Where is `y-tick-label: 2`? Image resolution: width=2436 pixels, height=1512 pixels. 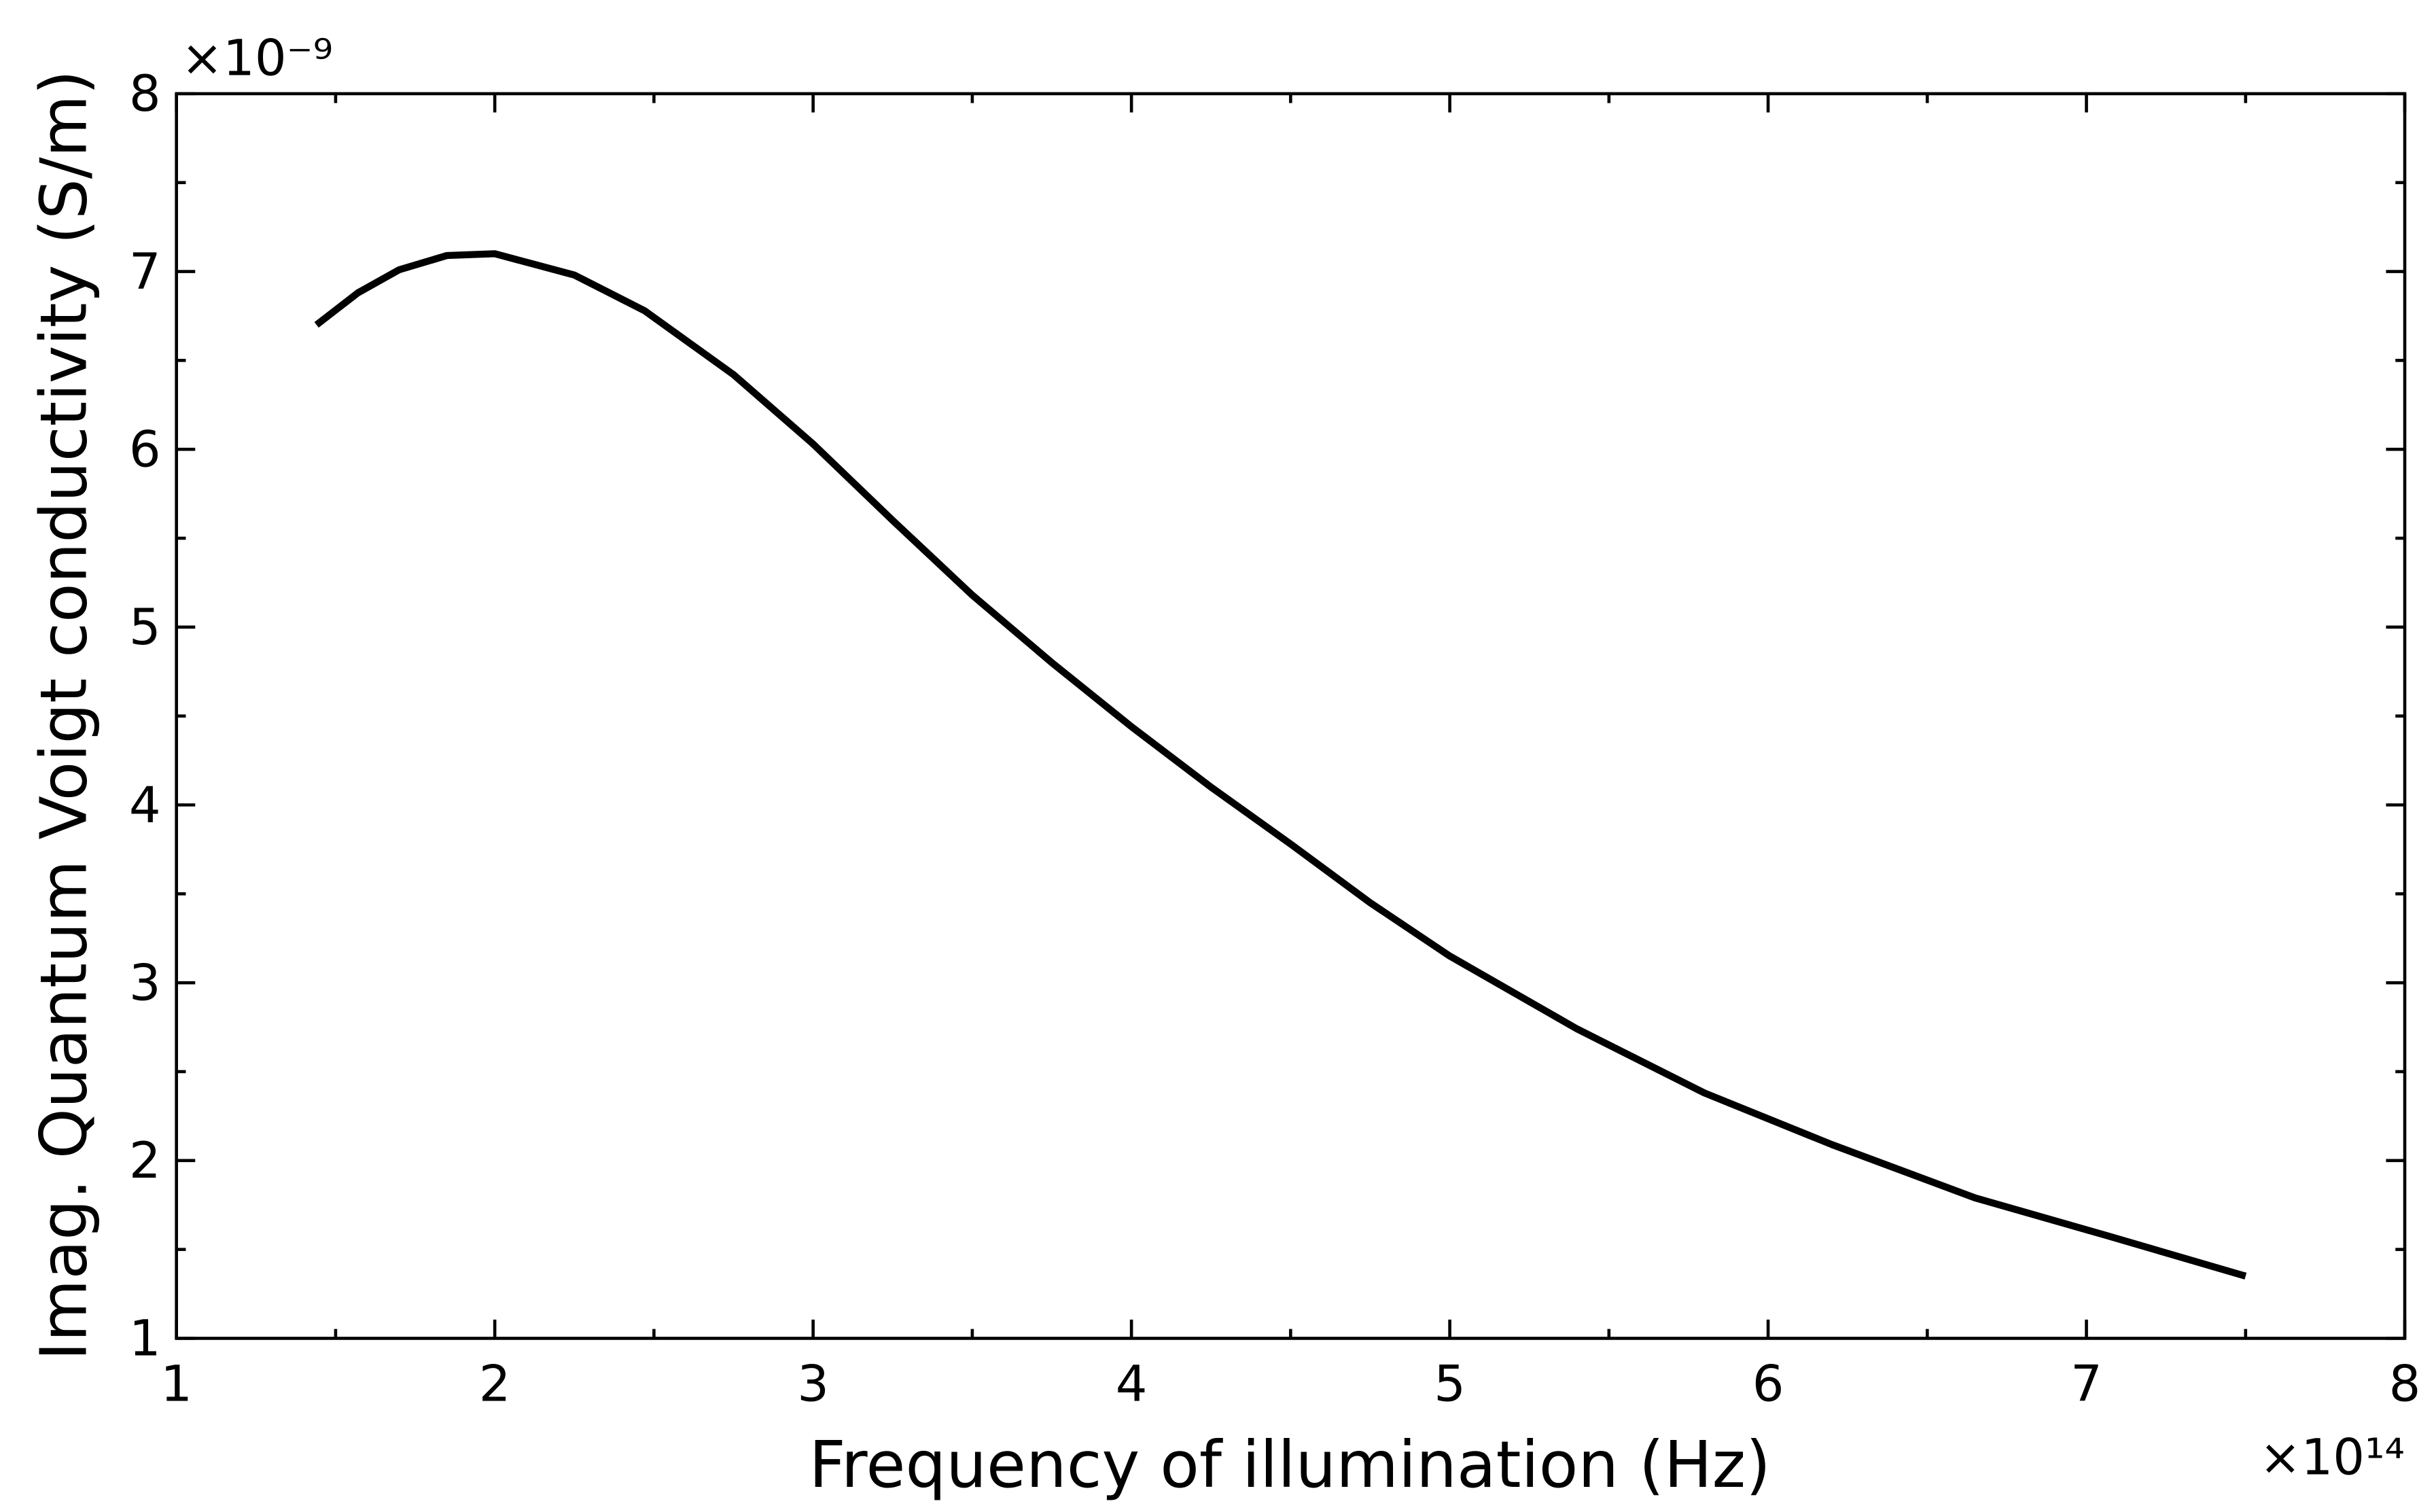 y-tick-label: 2 is located at coordinates (145, 1161).